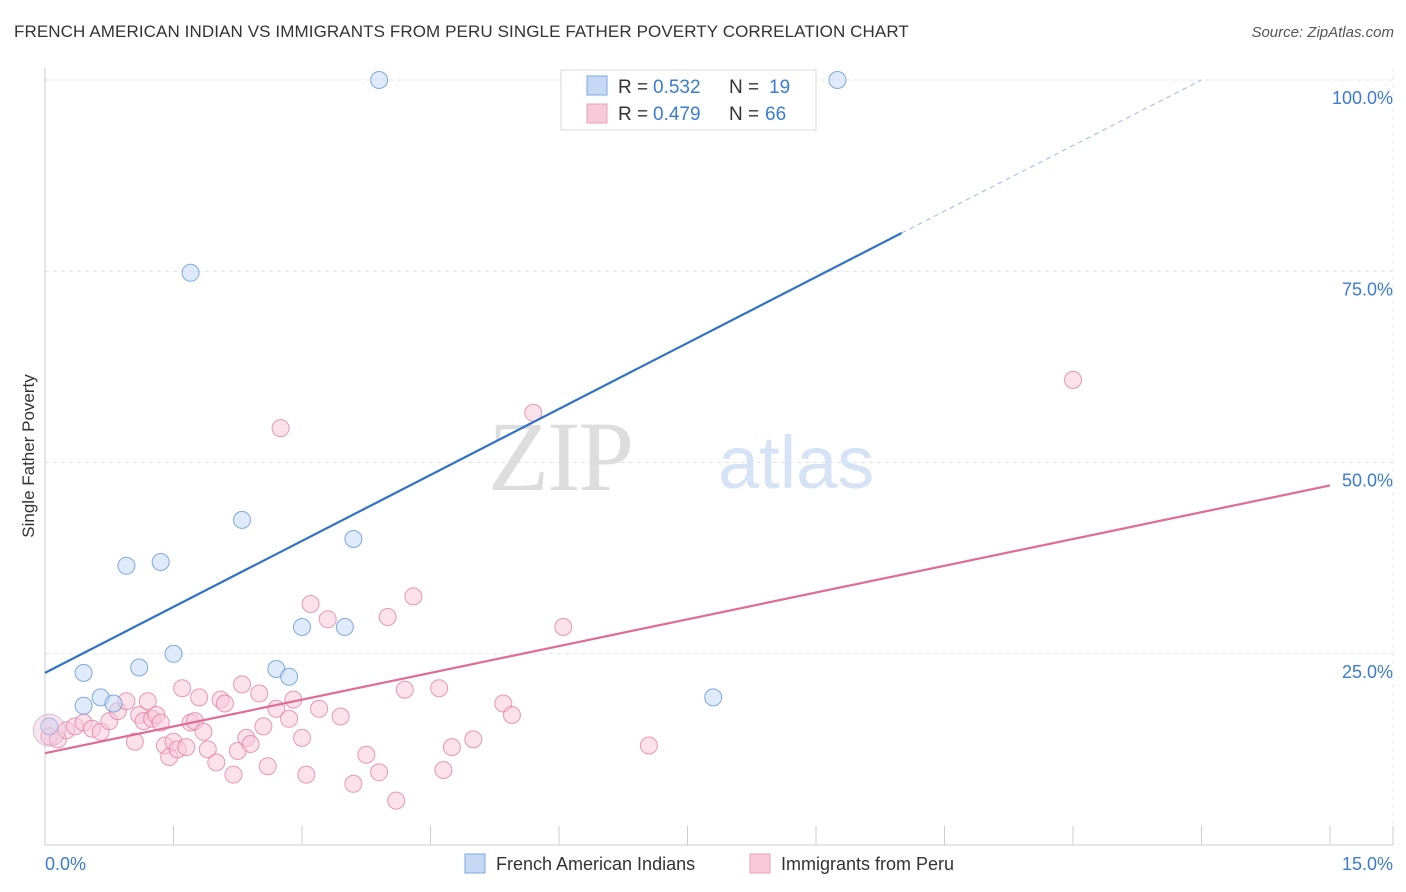  What do you see at coordinates (779, 87) in the screenshot?
I see `legend-n-value-1: 19` at bounding box center [779, 87].